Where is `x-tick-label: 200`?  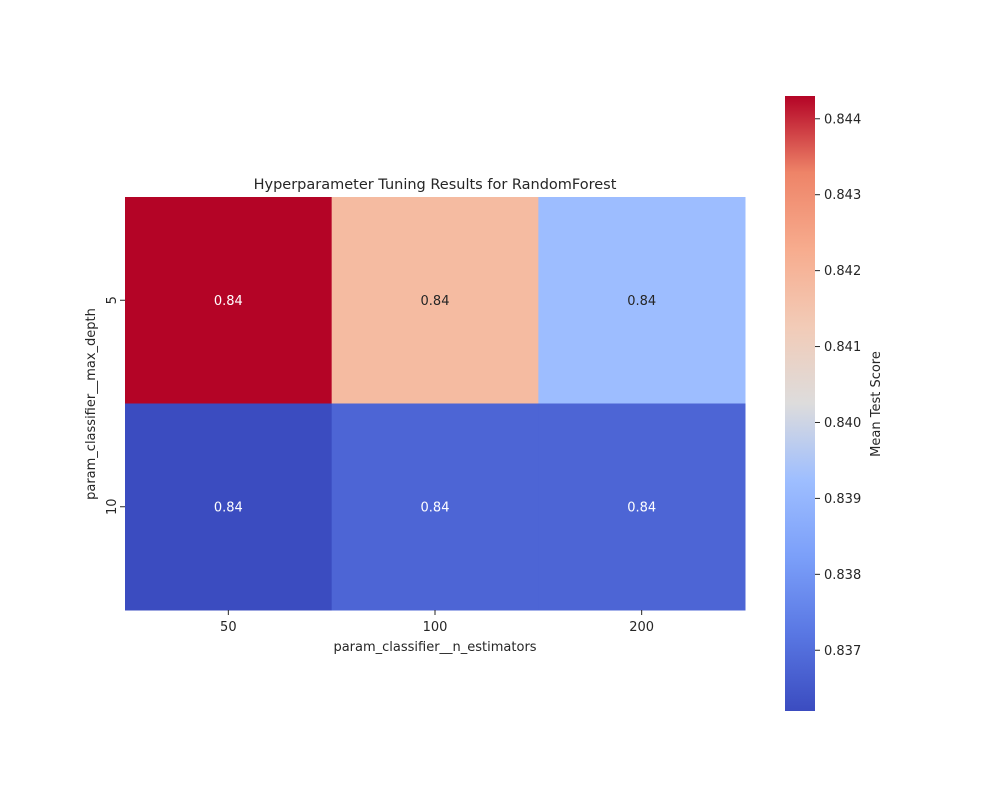 x-tick-label: 200 is located at coordinates (641, 627).